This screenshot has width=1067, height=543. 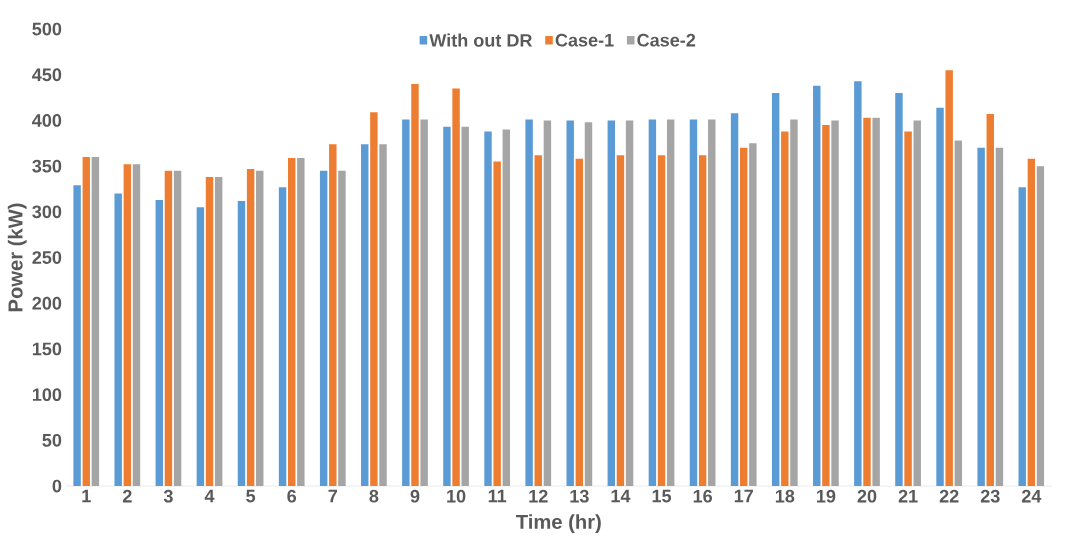 What do you see at coordinates (47, 120) in the screenshot?
I see `y-tick-label: 400` at bounding box center [47, 120].